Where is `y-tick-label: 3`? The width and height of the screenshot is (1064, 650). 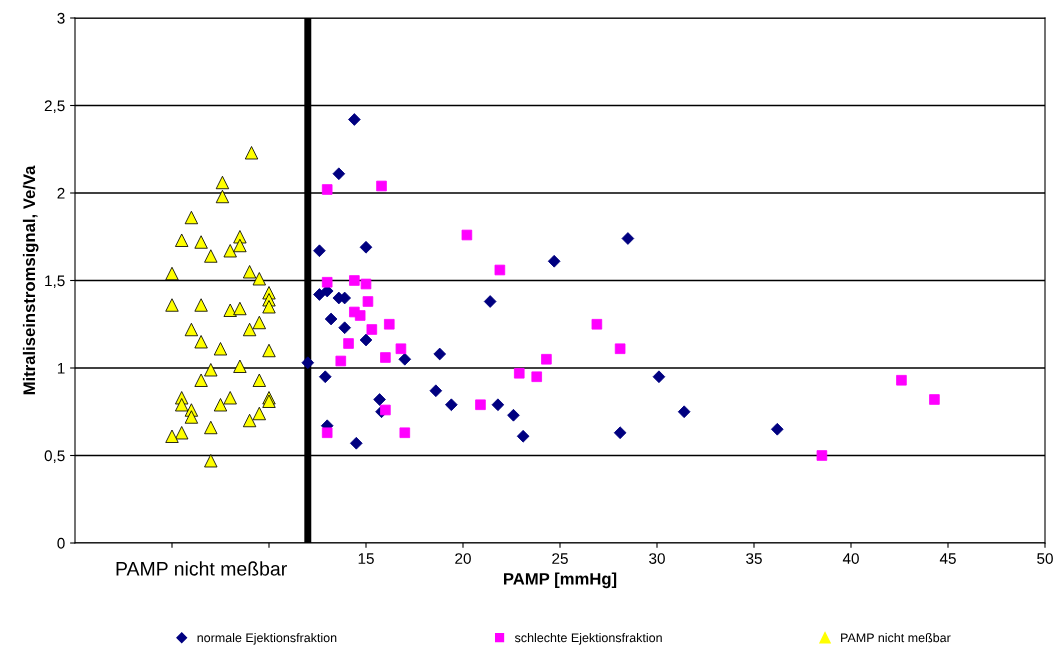 y-tick-label: 3 is located at coordinates (61, 18).